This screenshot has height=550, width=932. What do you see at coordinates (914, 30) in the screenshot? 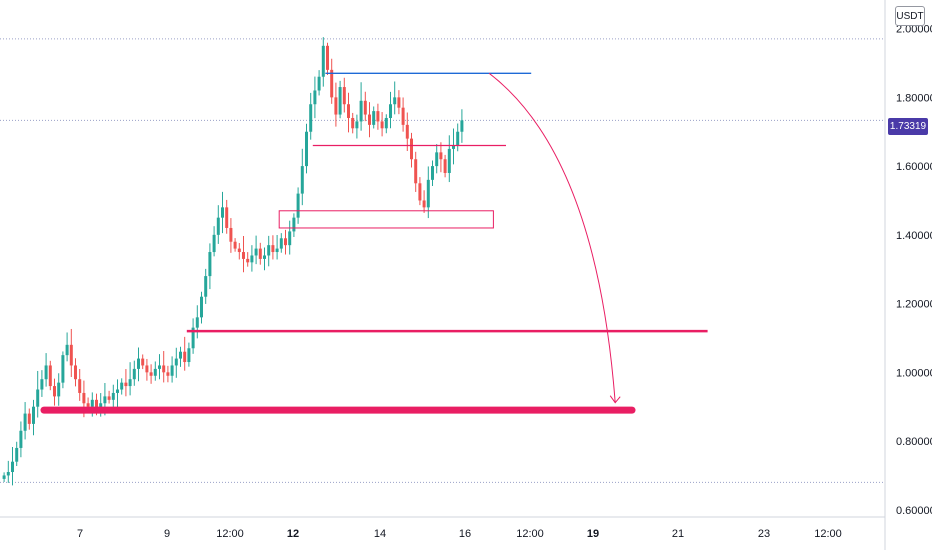
I see `y-tick-label: 2.00000` at bounding box center [914, 30].